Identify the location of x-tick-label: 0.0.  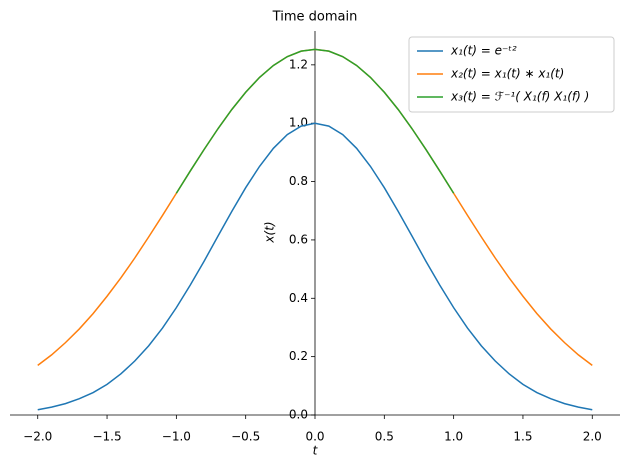
(314, 437).